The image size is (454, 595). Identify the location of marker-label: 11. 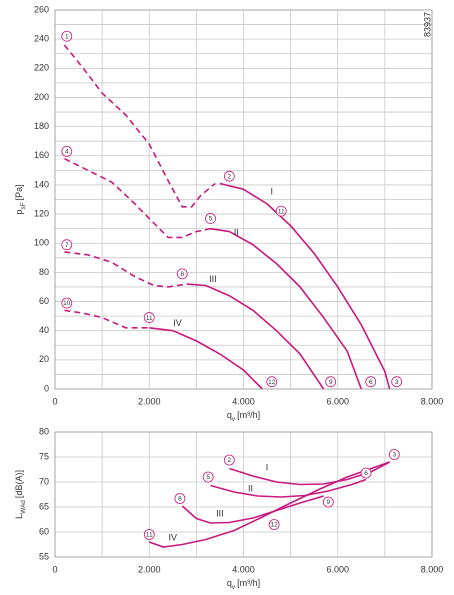
(281, 211).